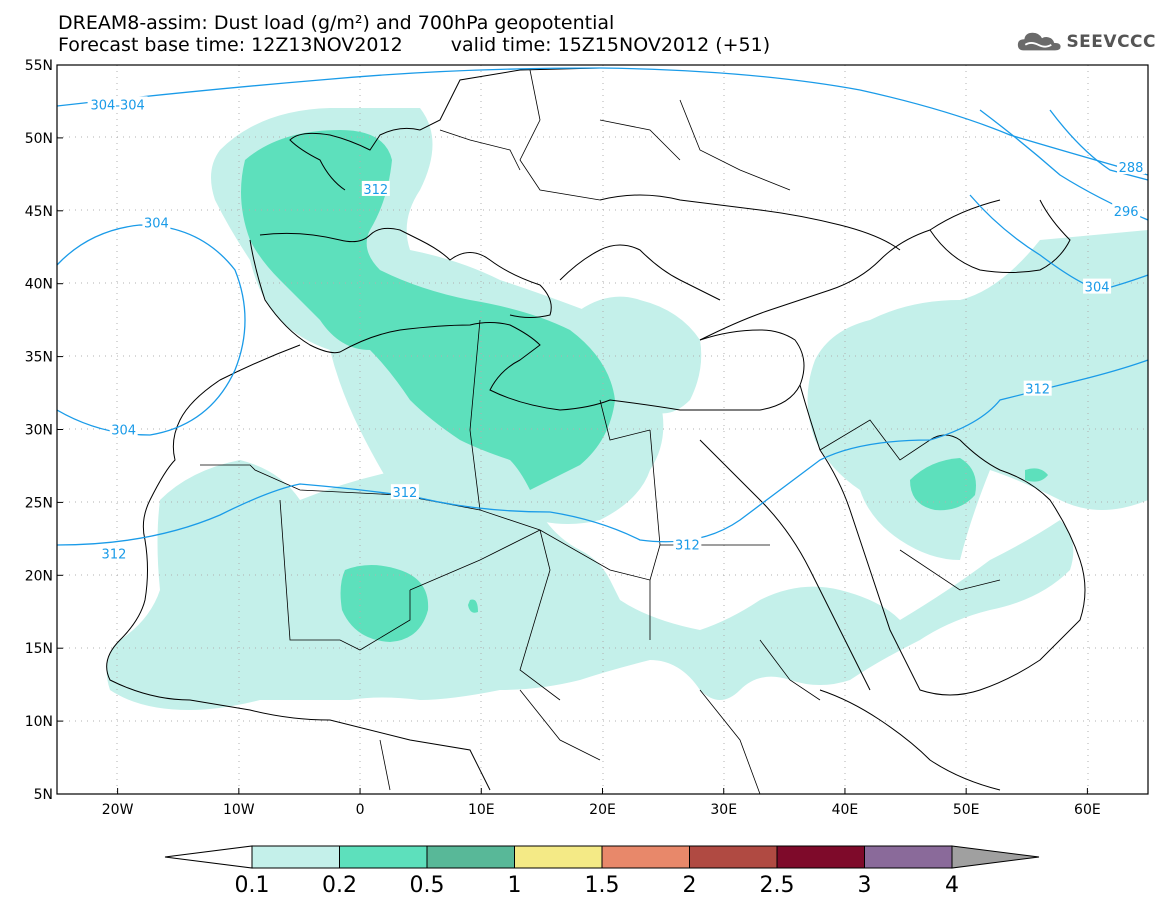  What do you see at coordinates (845, 810) in the screenshot?
I see `lon-tick-label: 40E` at bounding box center [845, 810].